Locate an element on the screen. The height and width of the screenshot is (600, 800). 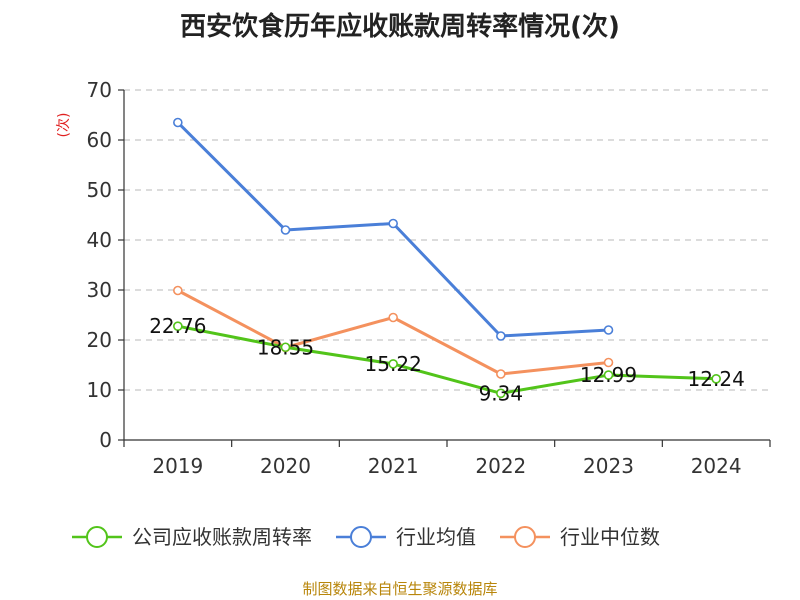
y-tick-label: 60 is located at coordinates (99, 140).